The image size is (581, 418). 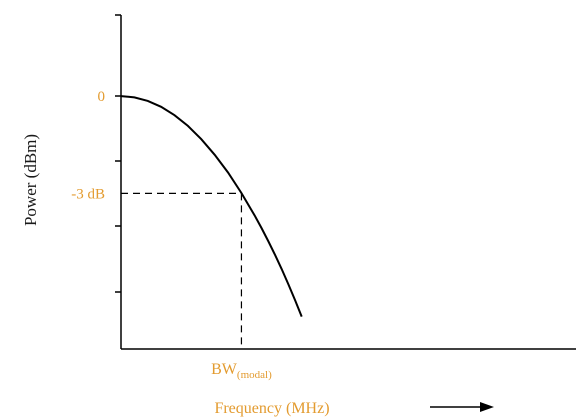 I want to click on bandwidth-label: BW(modal), so click(x=241, y=371).